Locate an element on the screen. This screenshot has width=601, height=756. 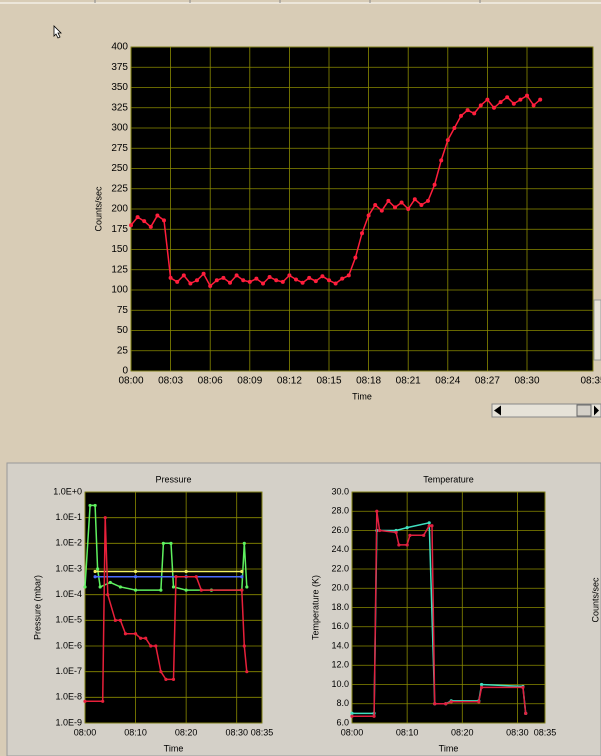
clipped-axis-label: Counts/sec is located at coordinates (595, 600).